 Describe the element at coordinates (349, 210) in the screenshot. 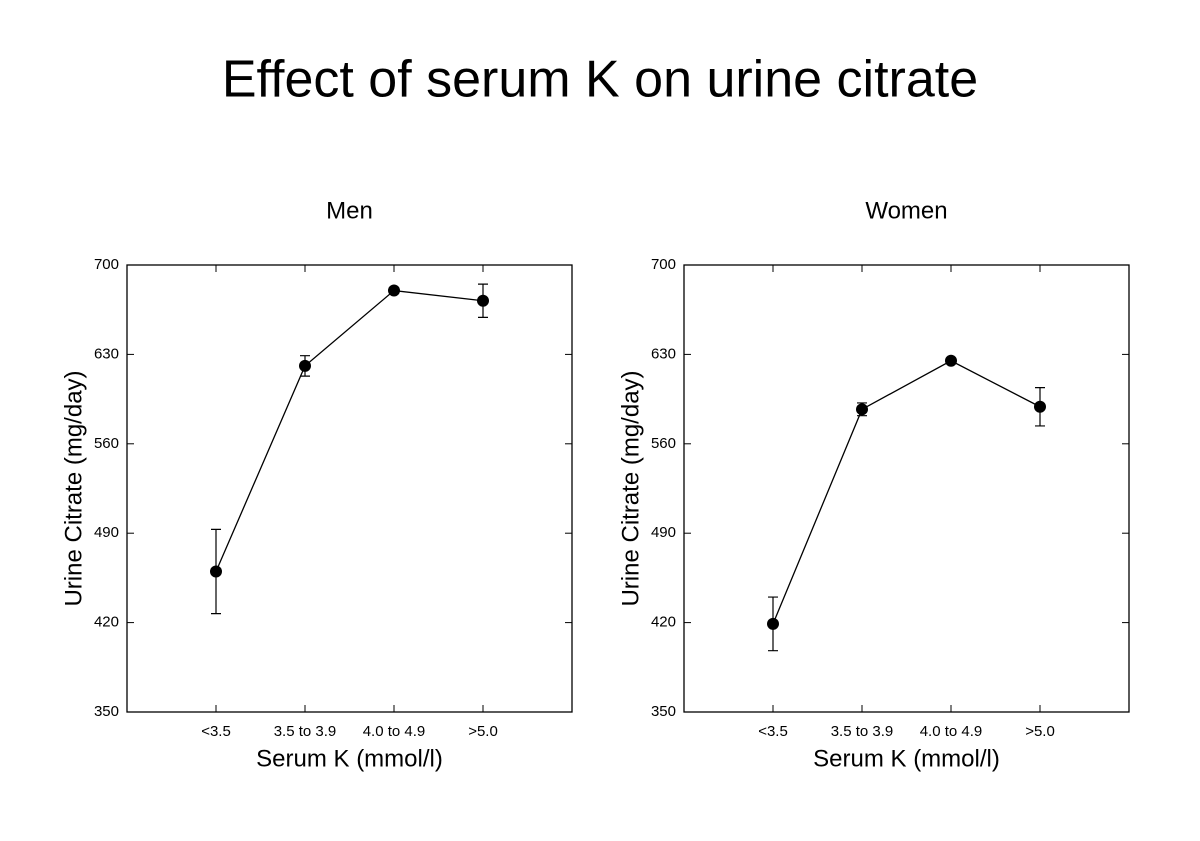

I see `plot-title: Men` at that location.